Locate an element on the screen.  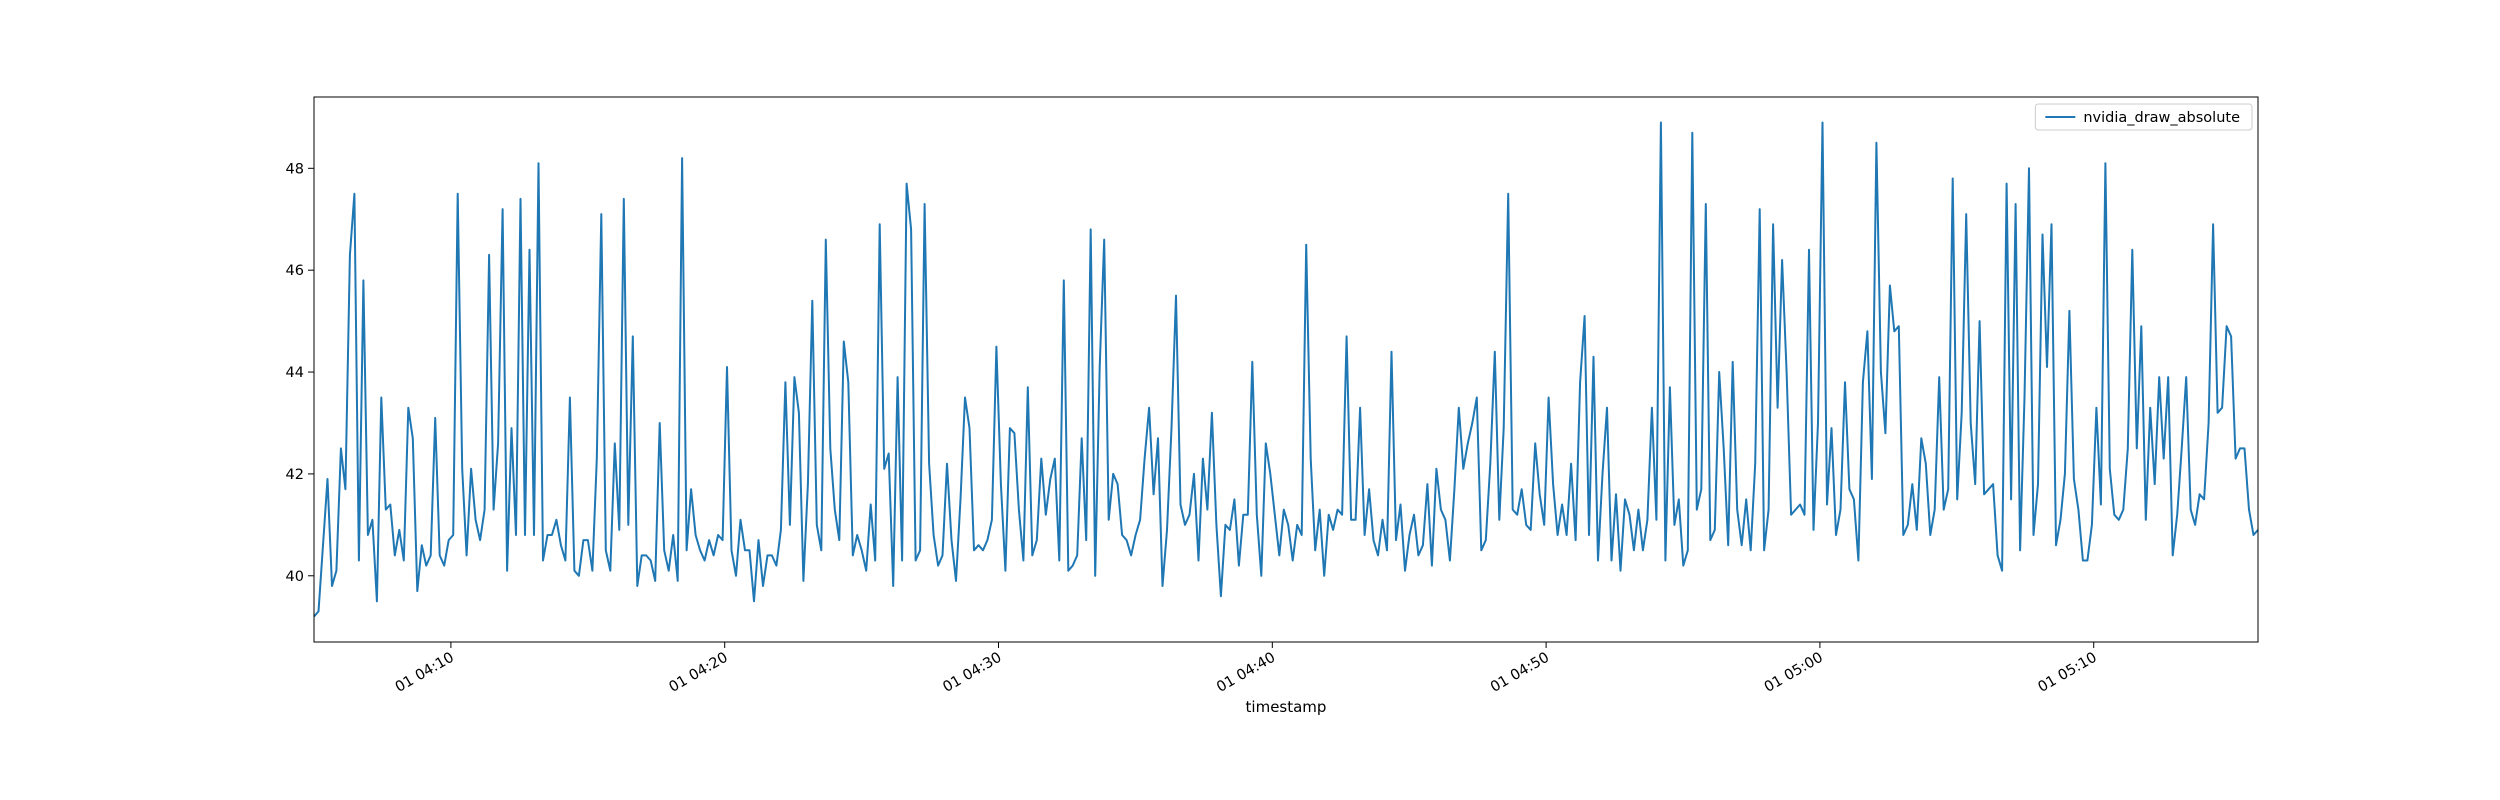
legend: nvidia_draw_absolute is located at coordinates (2143, 117).